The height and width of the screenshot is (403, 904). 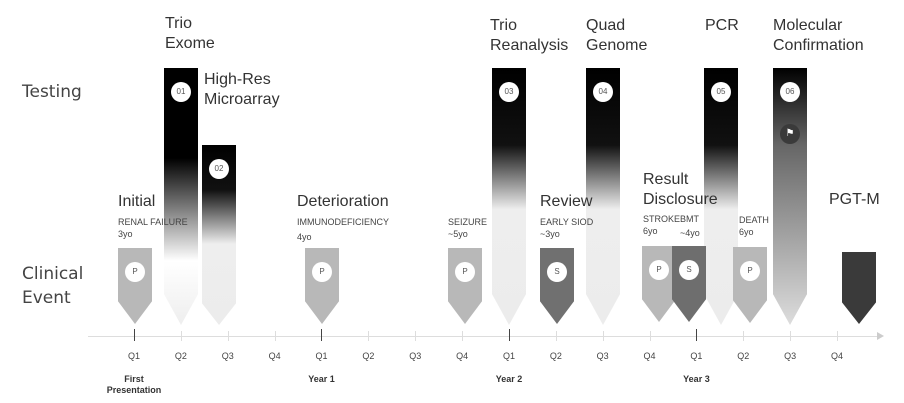 I want to click on row-label-testing: Testing, so click(x=52, y=92).